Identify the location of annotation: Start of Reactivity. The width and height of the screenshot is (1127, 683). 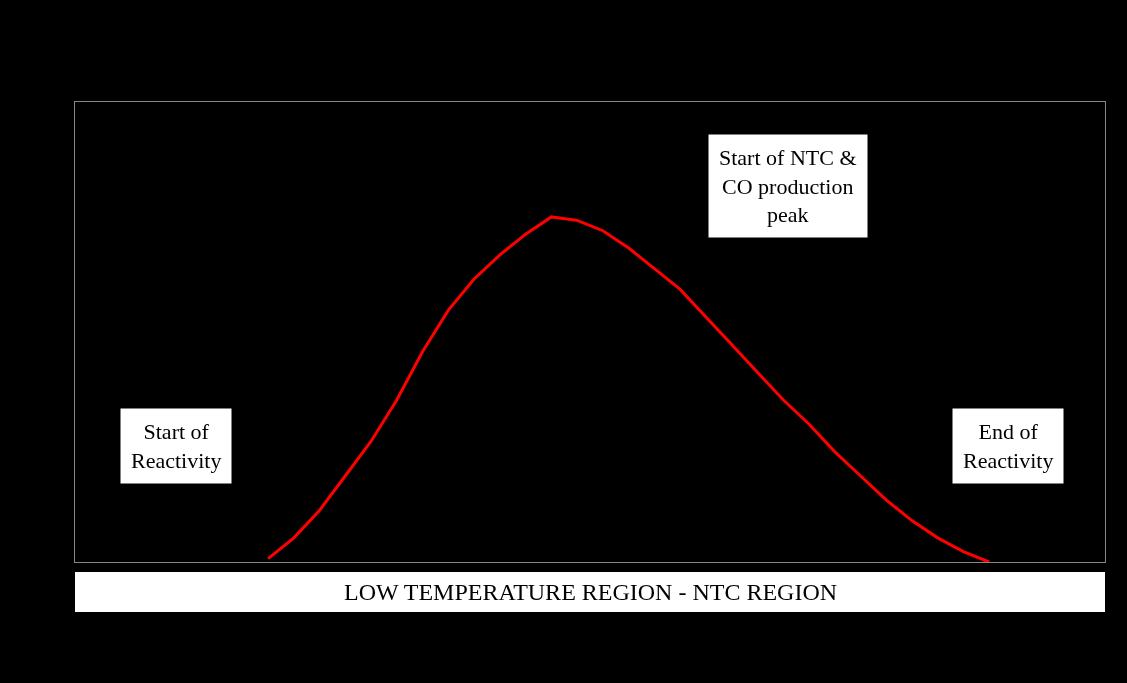
(176, 446).